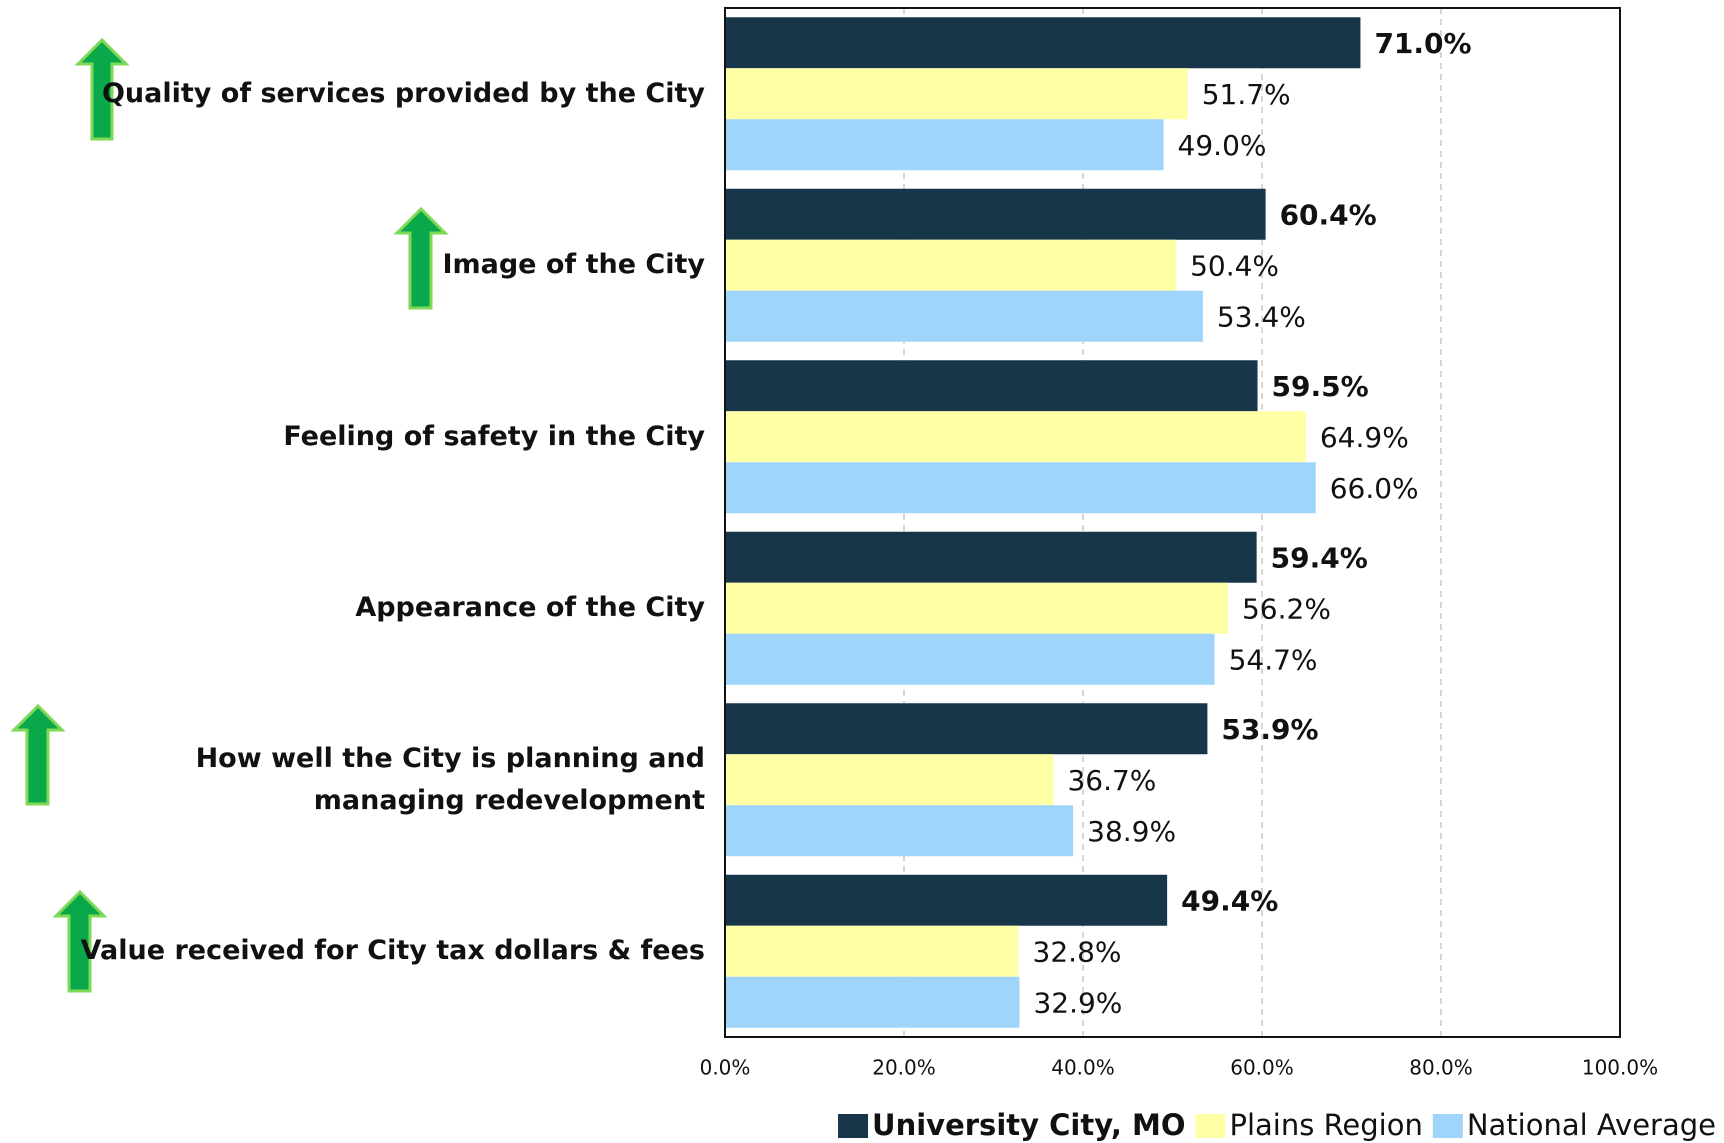 The image size is (1724, 1143). Describe the element at coordinates (1591, 1125) in the screenshot. I see `legend-label: National Average` at that location.